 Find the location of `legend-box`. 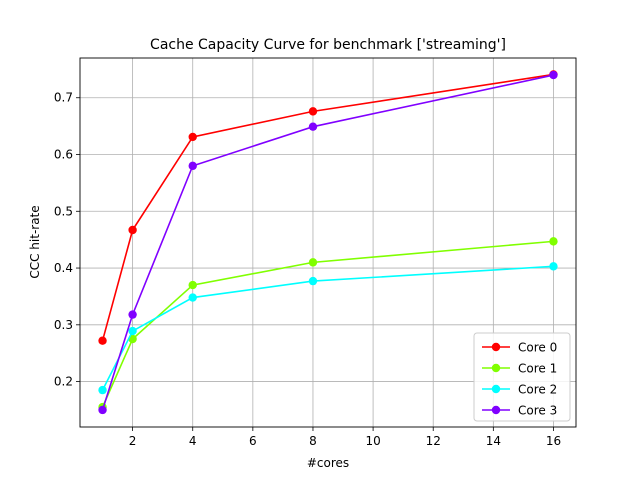

legend-box is located at coordinates (522, 377).